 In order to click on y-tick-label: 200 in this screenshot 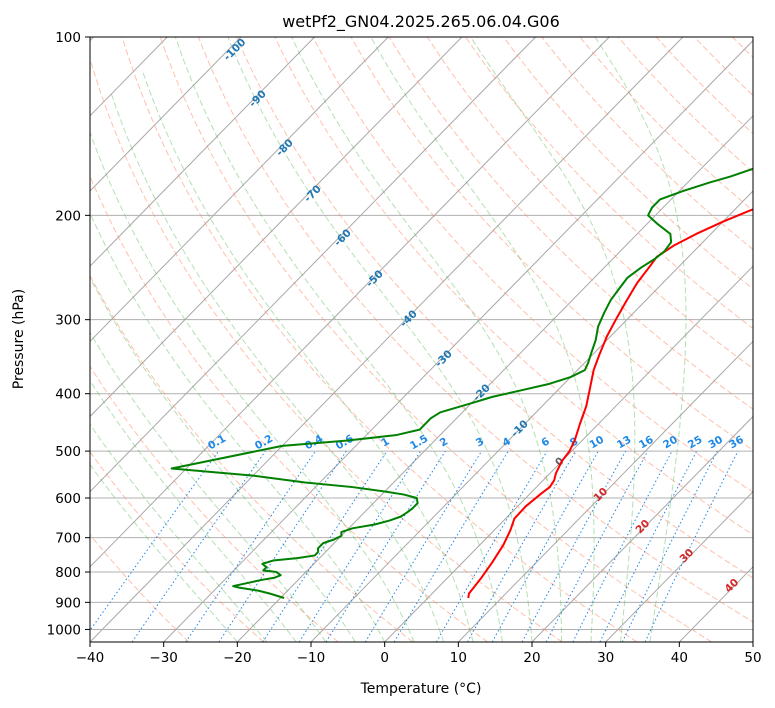, I will do `click(68, 216)`.